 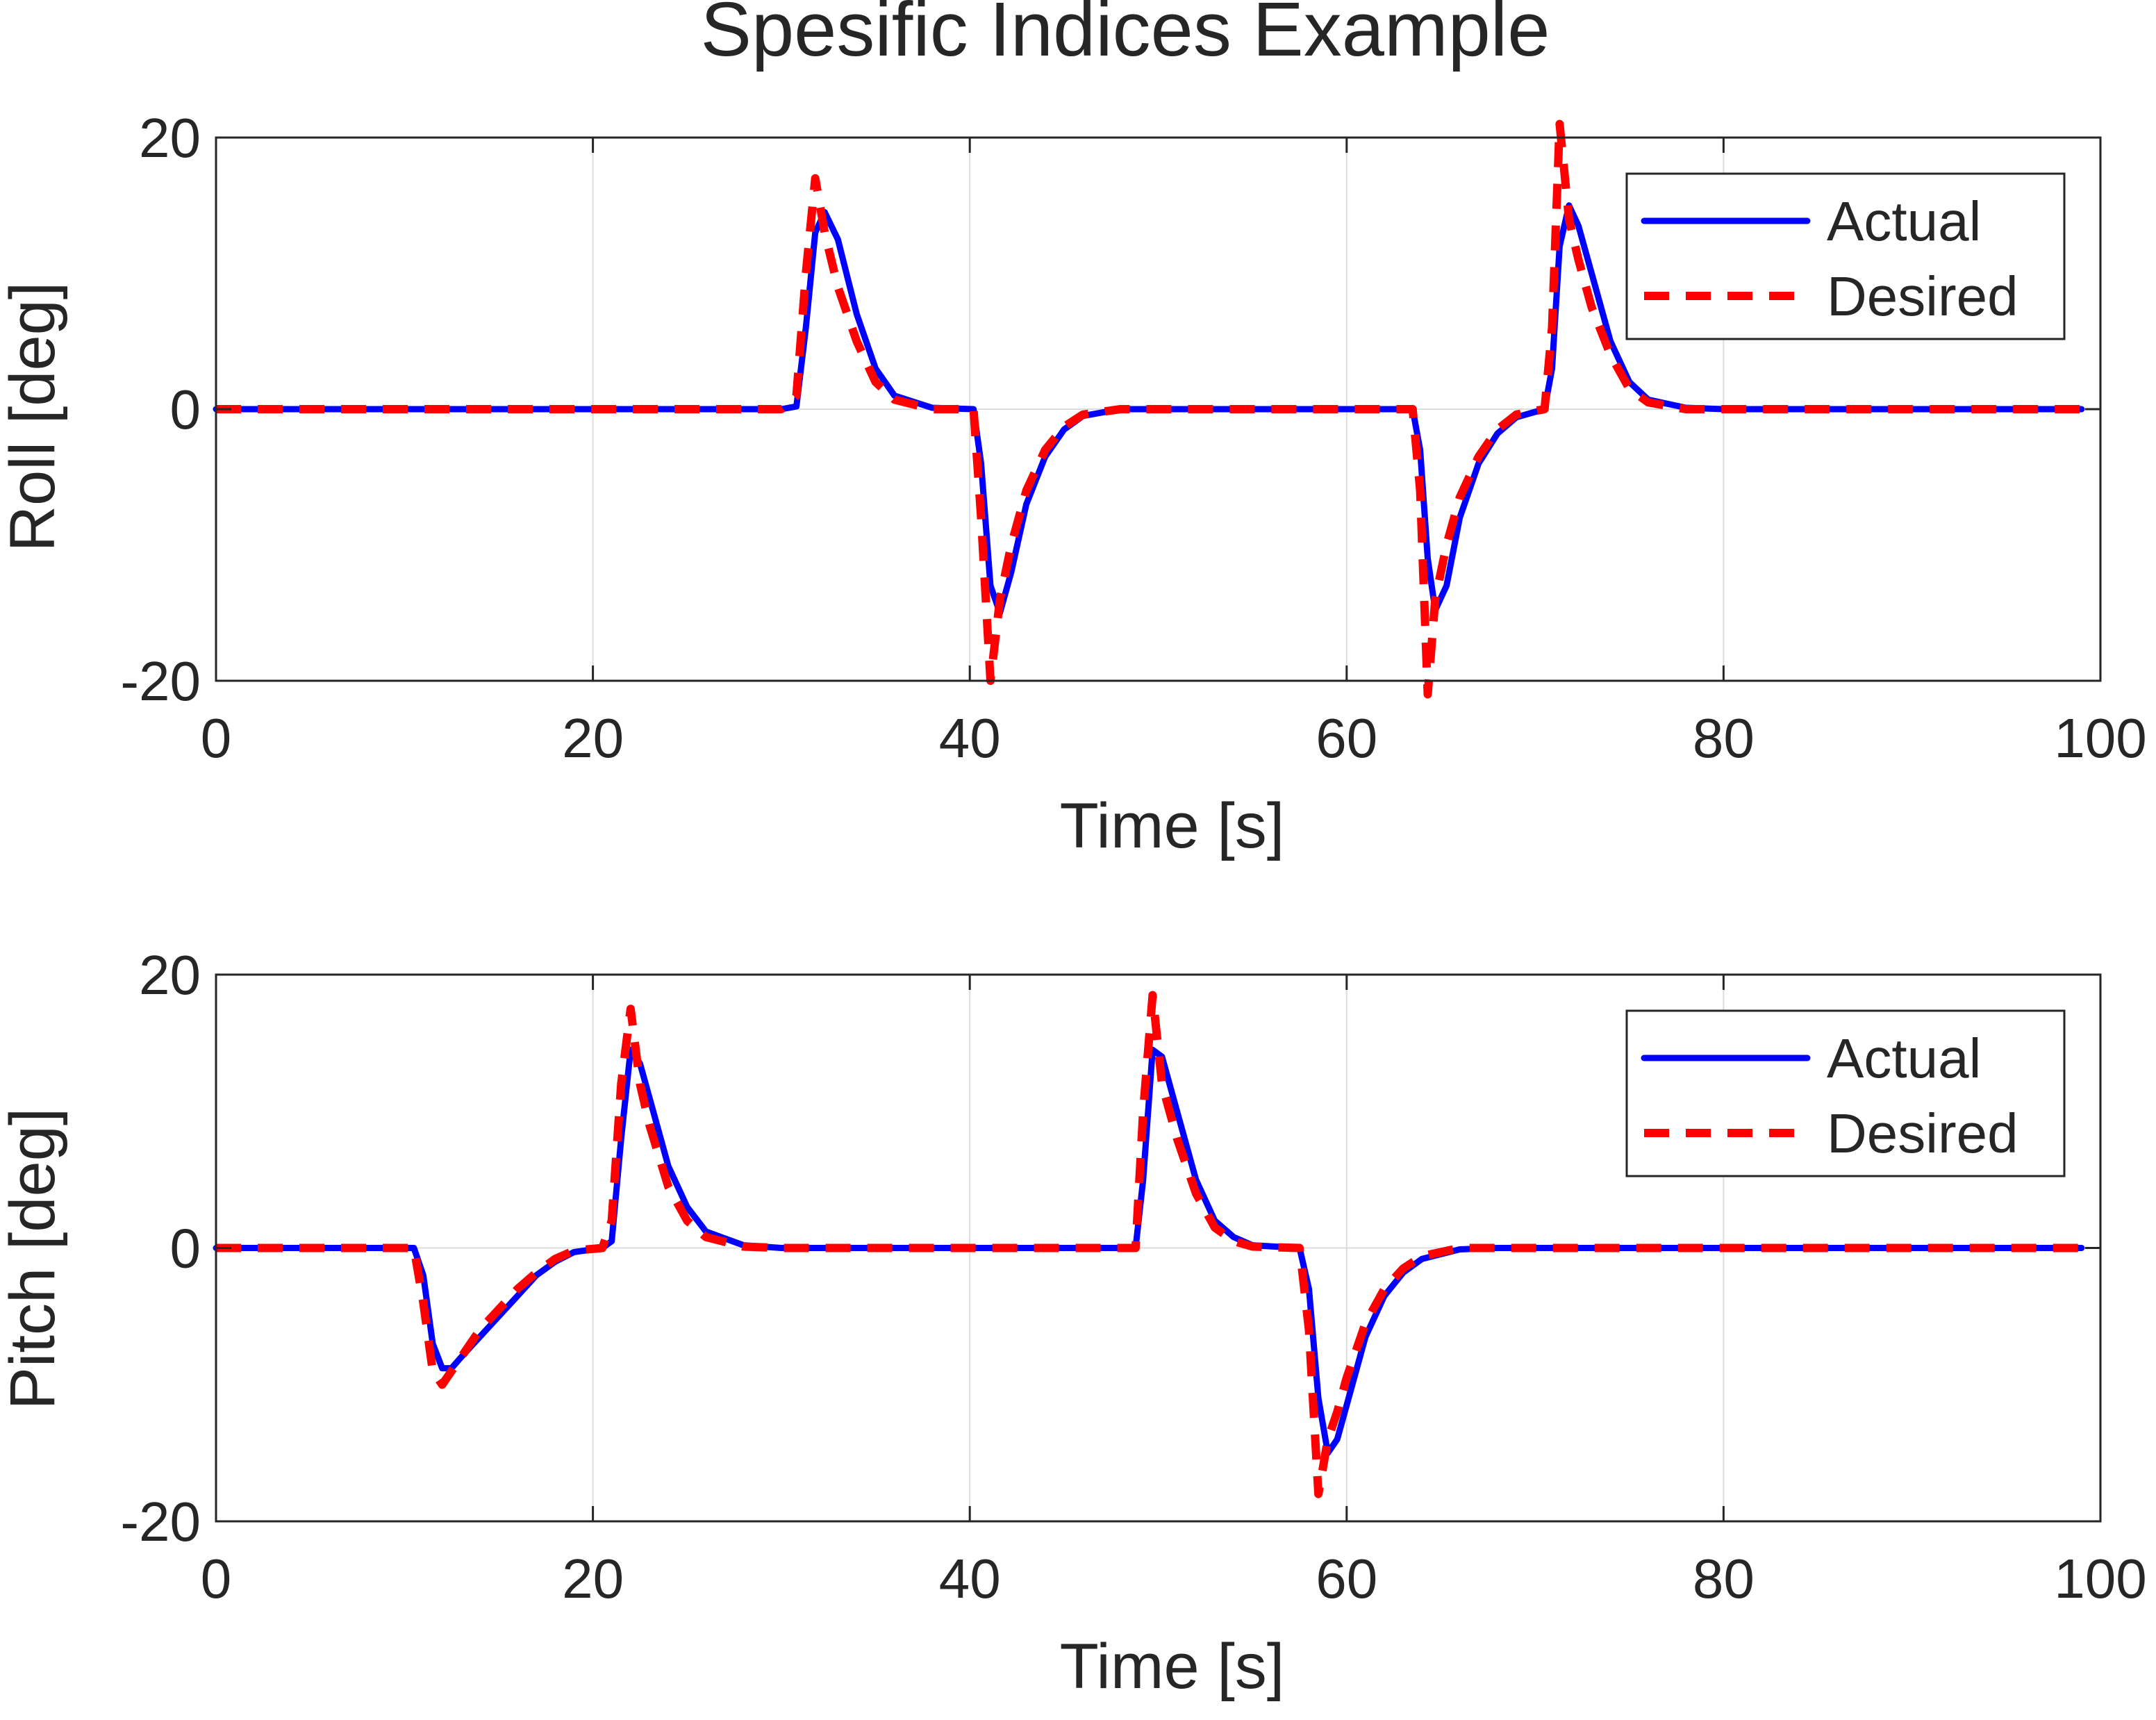 What do you see at coordinates (1172, 826) in the screenshot?
I see `roll-x-axis-label: Time [s]` at bounding box center [1172, 826].